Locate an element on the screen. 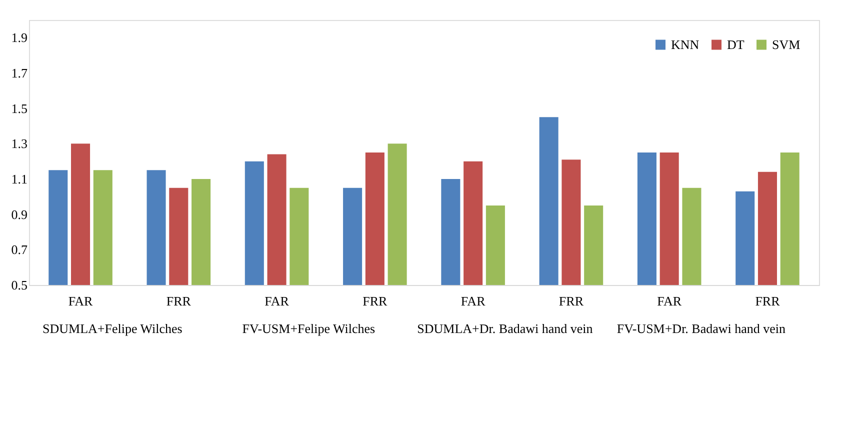  y-tick-label: 0.7 is located at coordinates (19, 250).